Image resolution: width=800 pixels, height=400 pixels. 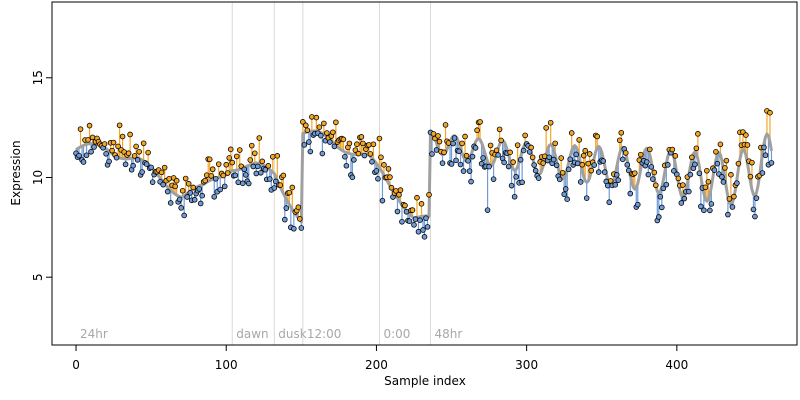 What do you see at coordinates (271, 334) in the screenshot?
I see `segment-labels: 24hr dawn dusk 12:00 0:00 48hr` at bounding box center [271, 334].